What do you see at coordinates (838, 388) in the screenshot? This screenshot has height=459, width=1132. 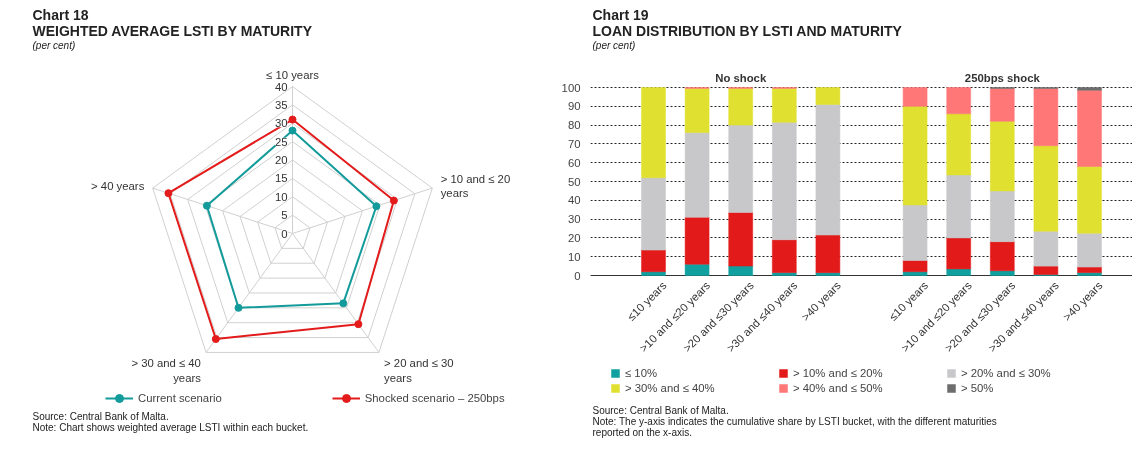 I see `legend-label: > 40% and ≤ 50%` at bounding box center [838, 388].